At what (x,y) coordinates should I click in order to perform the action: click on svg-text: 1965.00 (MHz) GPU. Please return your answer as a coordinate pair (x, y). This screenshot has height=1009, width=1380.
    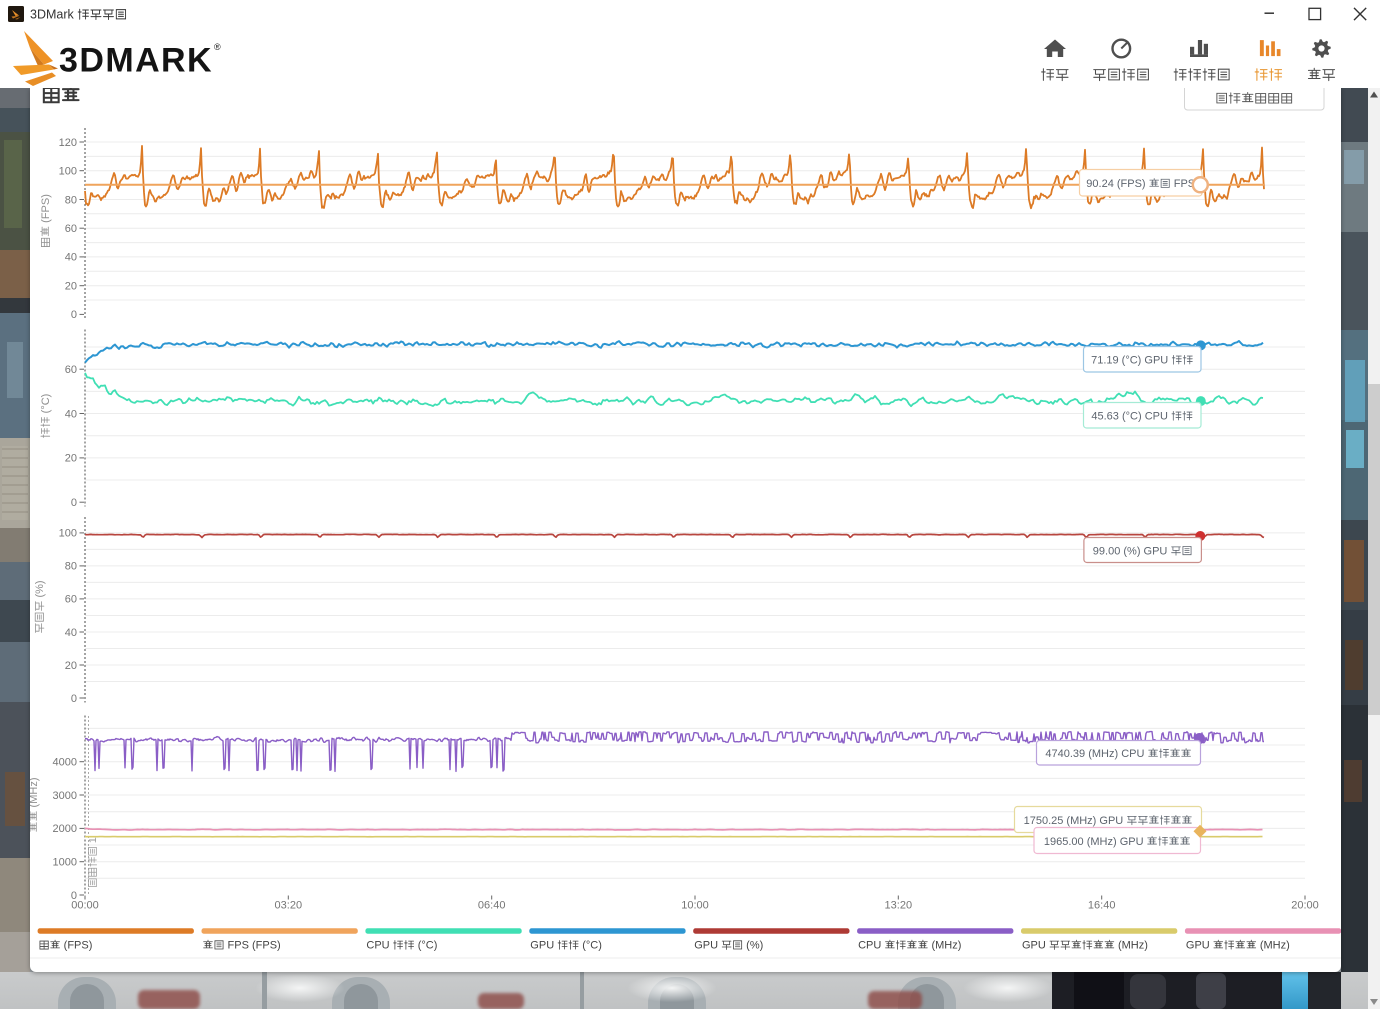
    Looking at the image, I should click on (1095, 842).